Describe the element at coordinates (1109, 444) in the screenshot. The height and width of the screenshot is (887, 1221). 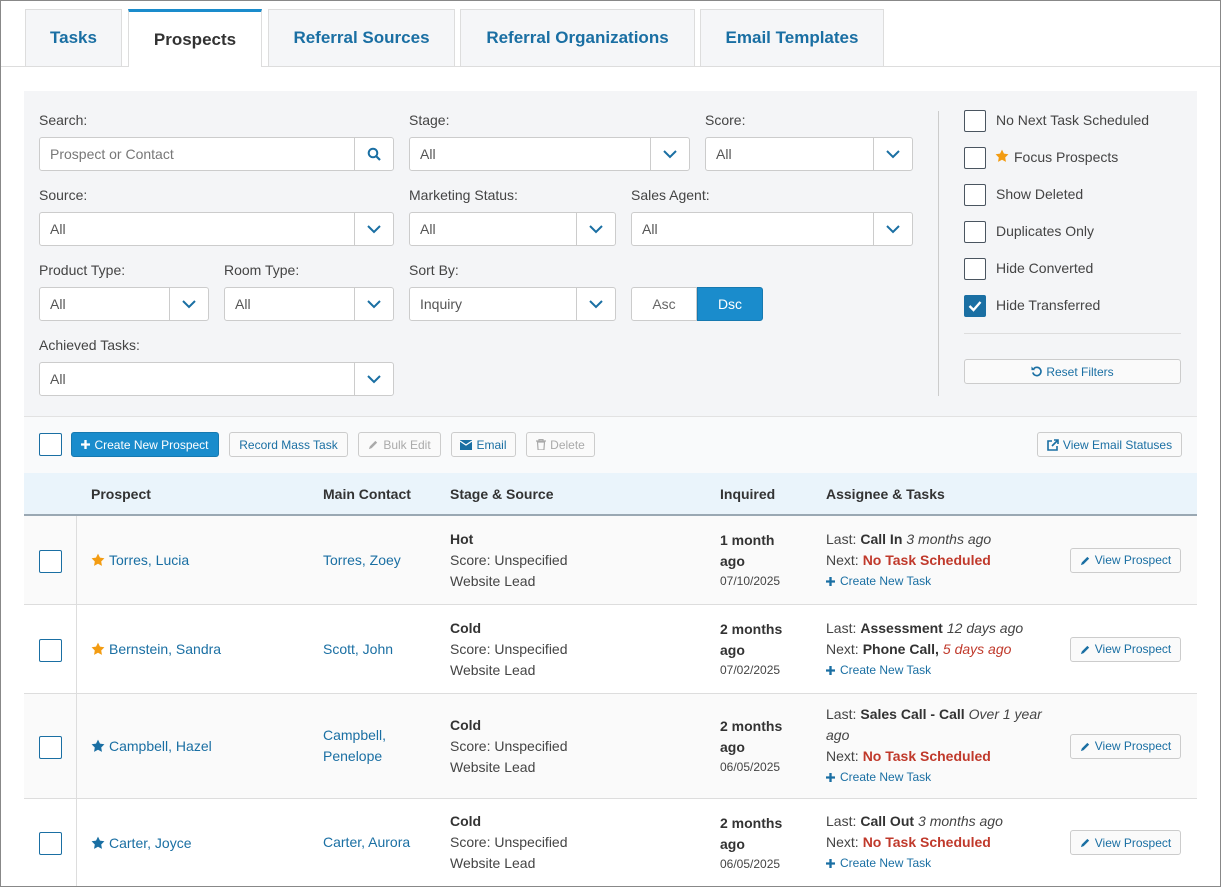
I see `view-email-statuses-button: View Email Statuses` at that location.